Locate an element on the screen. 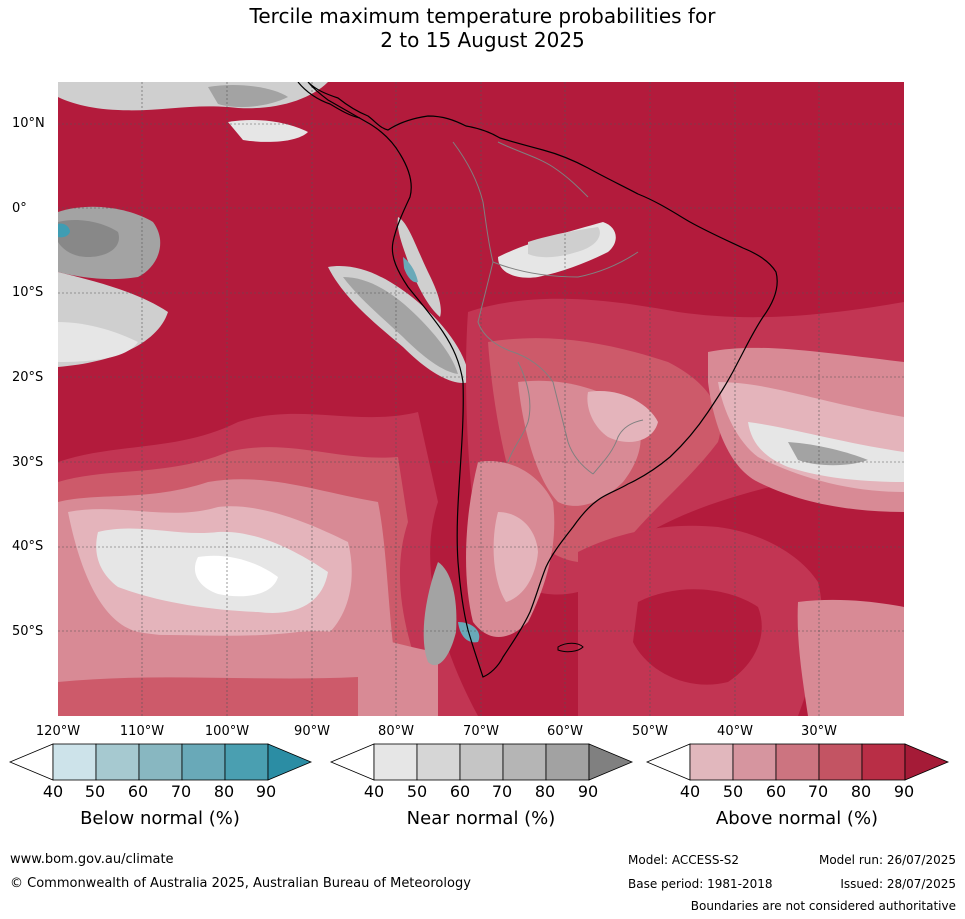  title-line-2: 2 to 15 August 2025 is located at coordinates (482, 40).